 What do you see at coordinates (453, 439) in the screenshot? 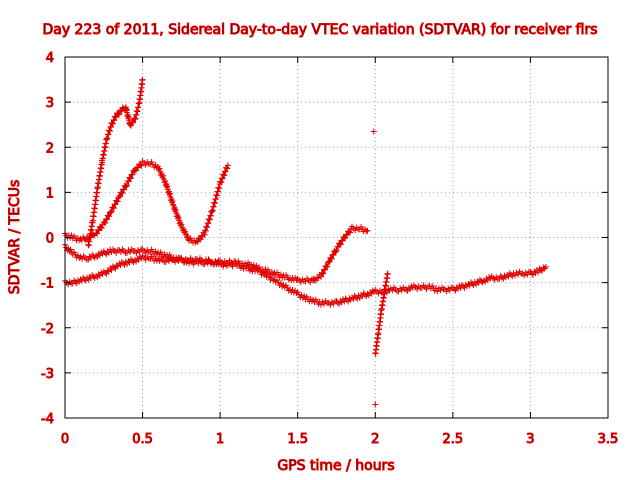
I see `x-tick-label: 2.5` at bounding box center [453, 439].